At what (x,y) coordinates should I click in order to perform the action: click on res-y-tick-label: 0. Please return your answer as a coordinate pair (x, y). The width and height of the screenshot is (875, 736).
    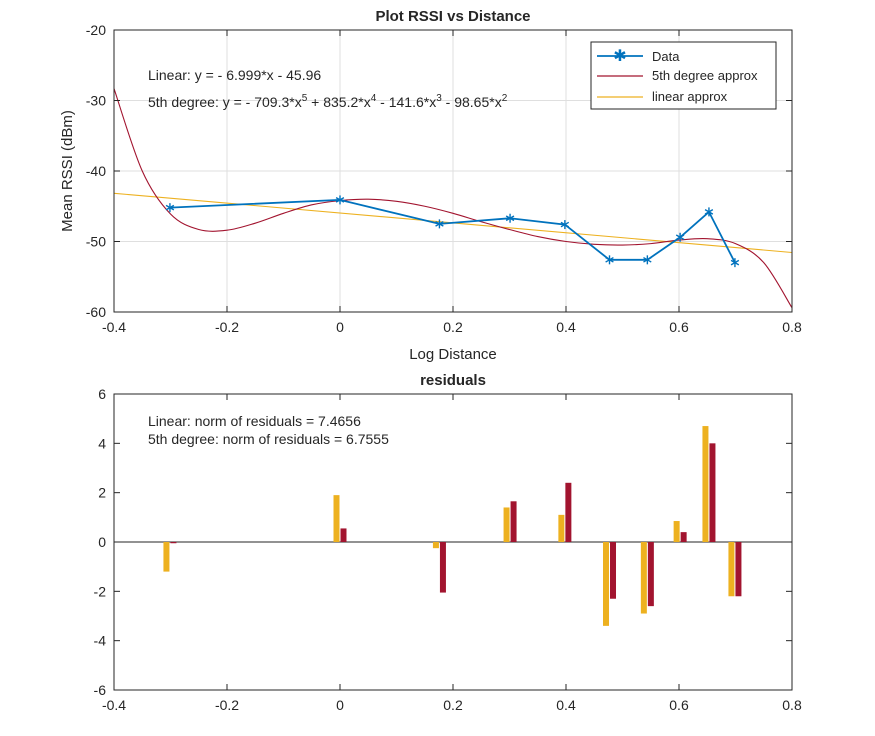
    Looking at the image, I should click on (102, 542).